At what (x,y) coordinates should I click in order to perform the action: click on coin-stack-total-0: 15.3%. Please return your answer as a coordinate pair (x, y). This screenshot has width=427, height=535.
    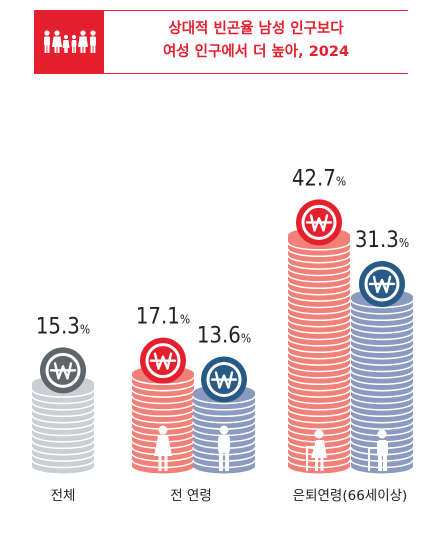
    Looking at the image, I should click on (63, 394).